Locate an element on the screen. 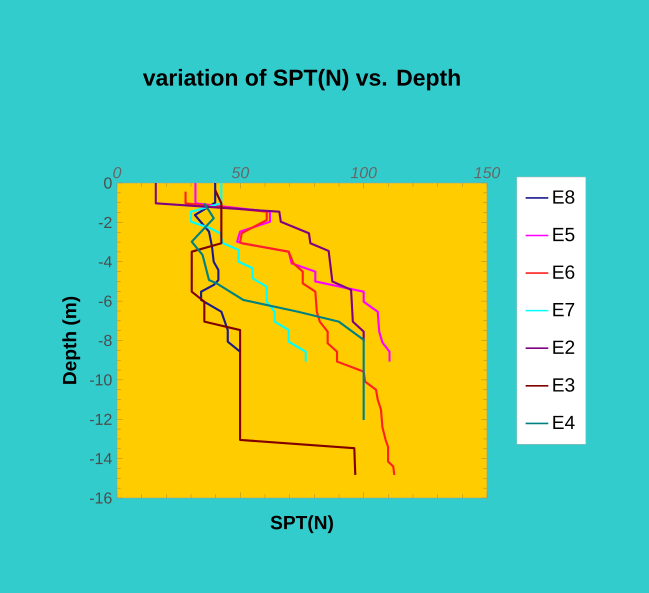 Image resolution: width=649 pixels, height=593 pixels. chart-title: variation of SPT(N) vs. Depth is located at coordinates (301, 79).